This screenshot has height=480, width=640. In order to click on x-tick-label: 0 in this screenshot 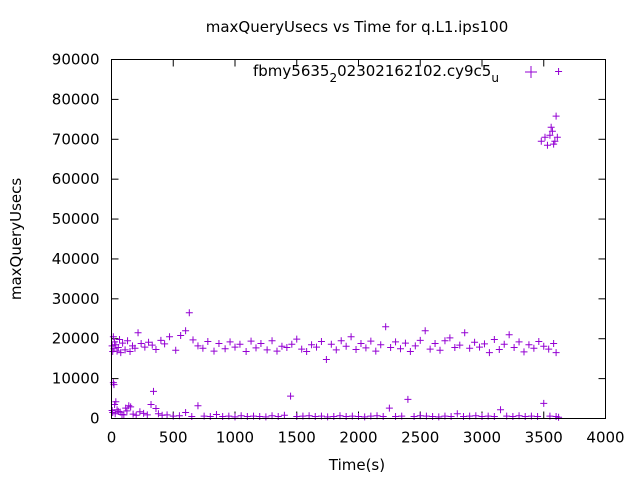, I will do `click(112, 438)`.